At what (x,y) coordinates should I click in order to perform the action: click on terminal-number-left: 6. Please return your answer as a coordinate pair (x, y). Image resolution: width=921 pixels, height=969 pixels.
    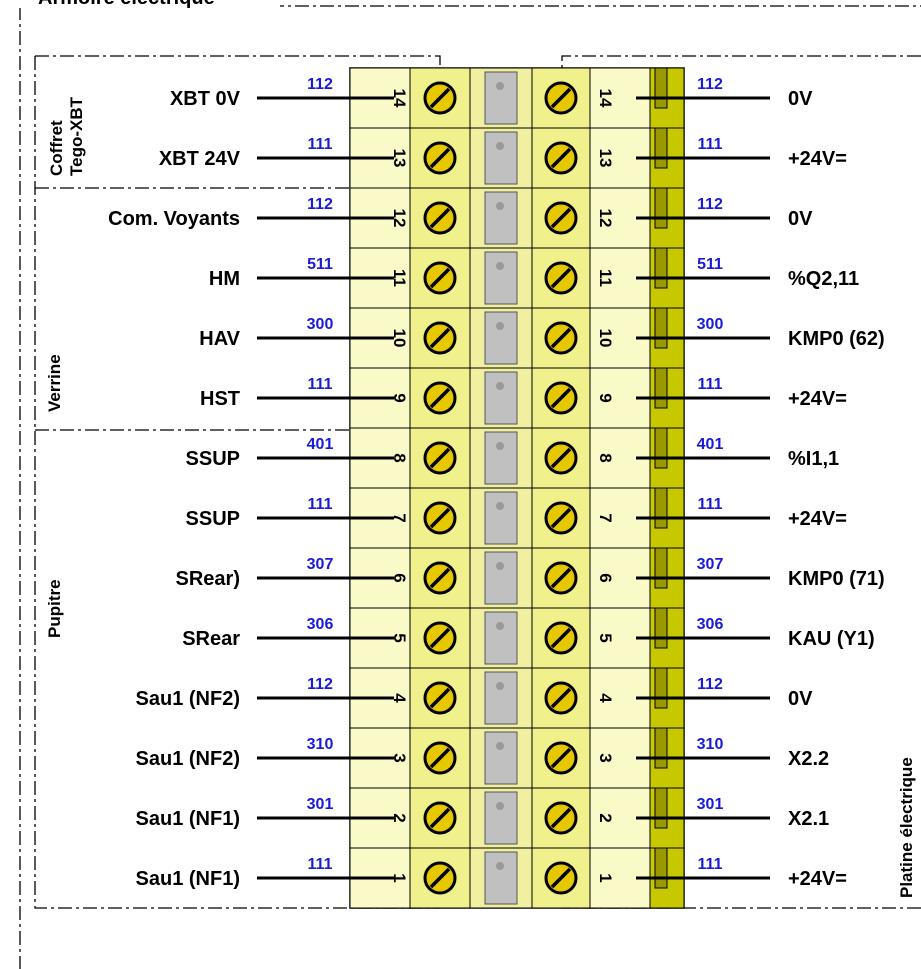
    Looking at the image, I should click on (399, 577).